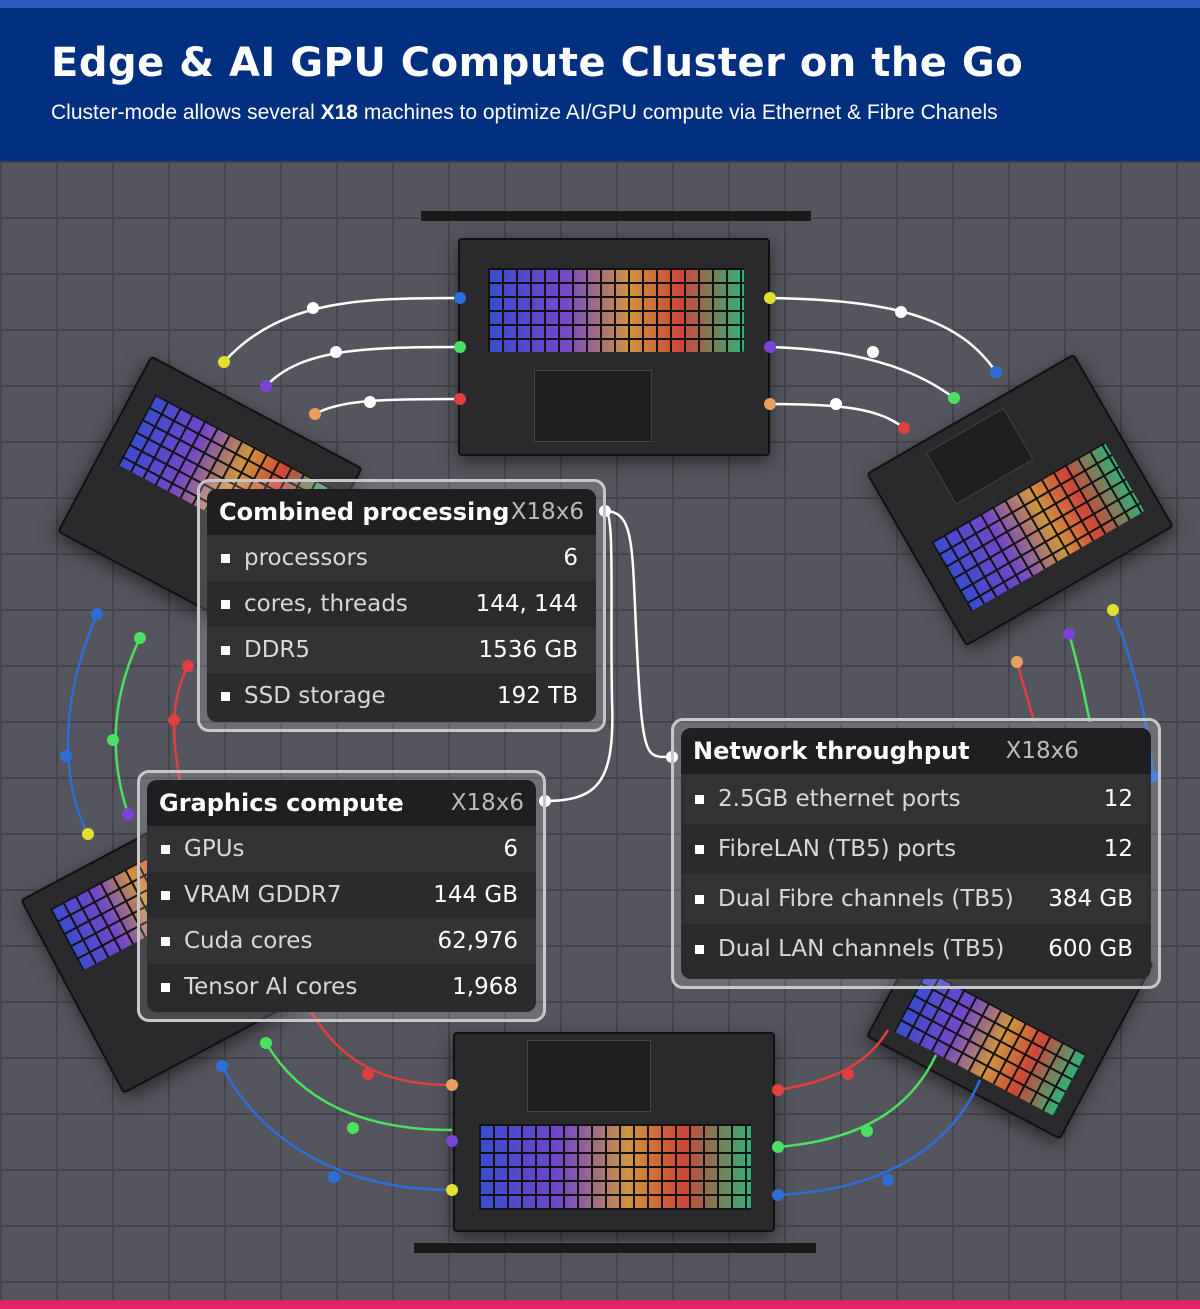  Describe the element at coordinates (831, 751) in the screenshot. I see `panel-title: Network throughput` at that location.